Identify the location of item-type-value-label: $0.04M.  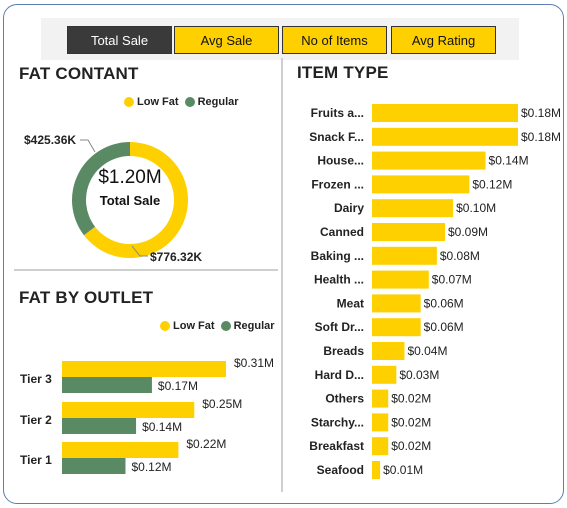
(427, 351).